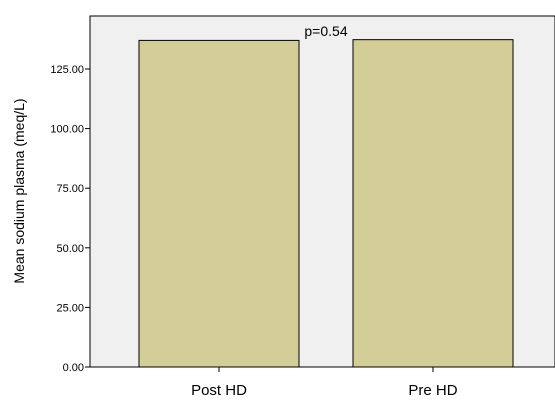 The width and height of the screenshot is (555, 403). What do you see at coordinates (19, 190) in the screenshot?
I see `y-axis-title: Mean sodium plasma (meq/L)` at bounding box center [19, 190].